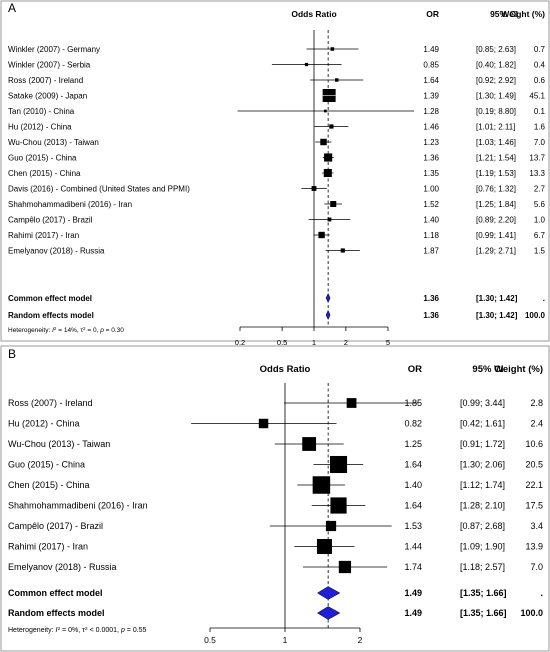 The image size is (550, 652). I want to click on study-or: 1.35, so click(431, 173).